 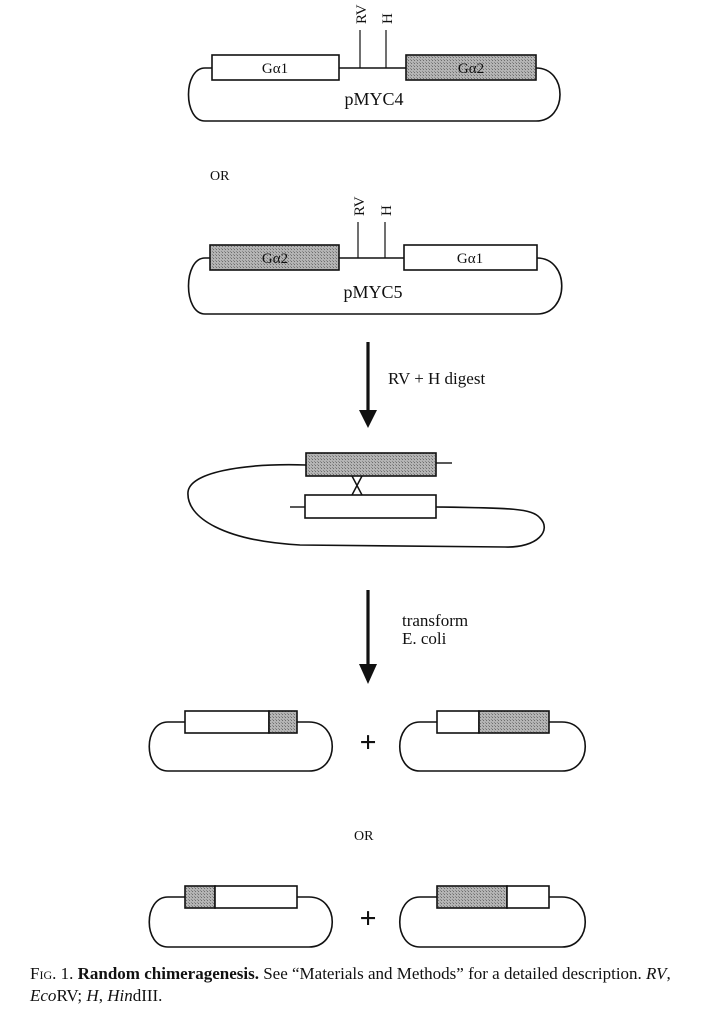 I want to click on enzyme-hindiii-suffix: dIII., so click(x=147, y=995).